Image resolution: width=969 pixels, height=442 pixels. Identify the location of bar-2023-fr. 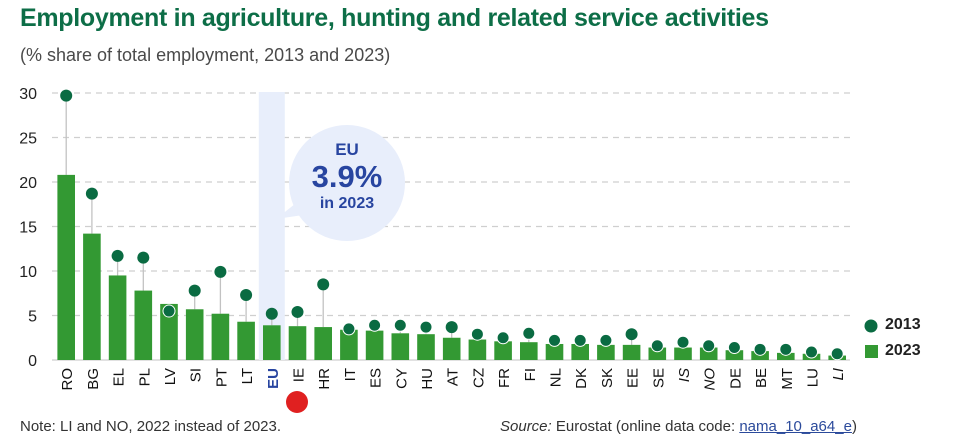
(503, 350).